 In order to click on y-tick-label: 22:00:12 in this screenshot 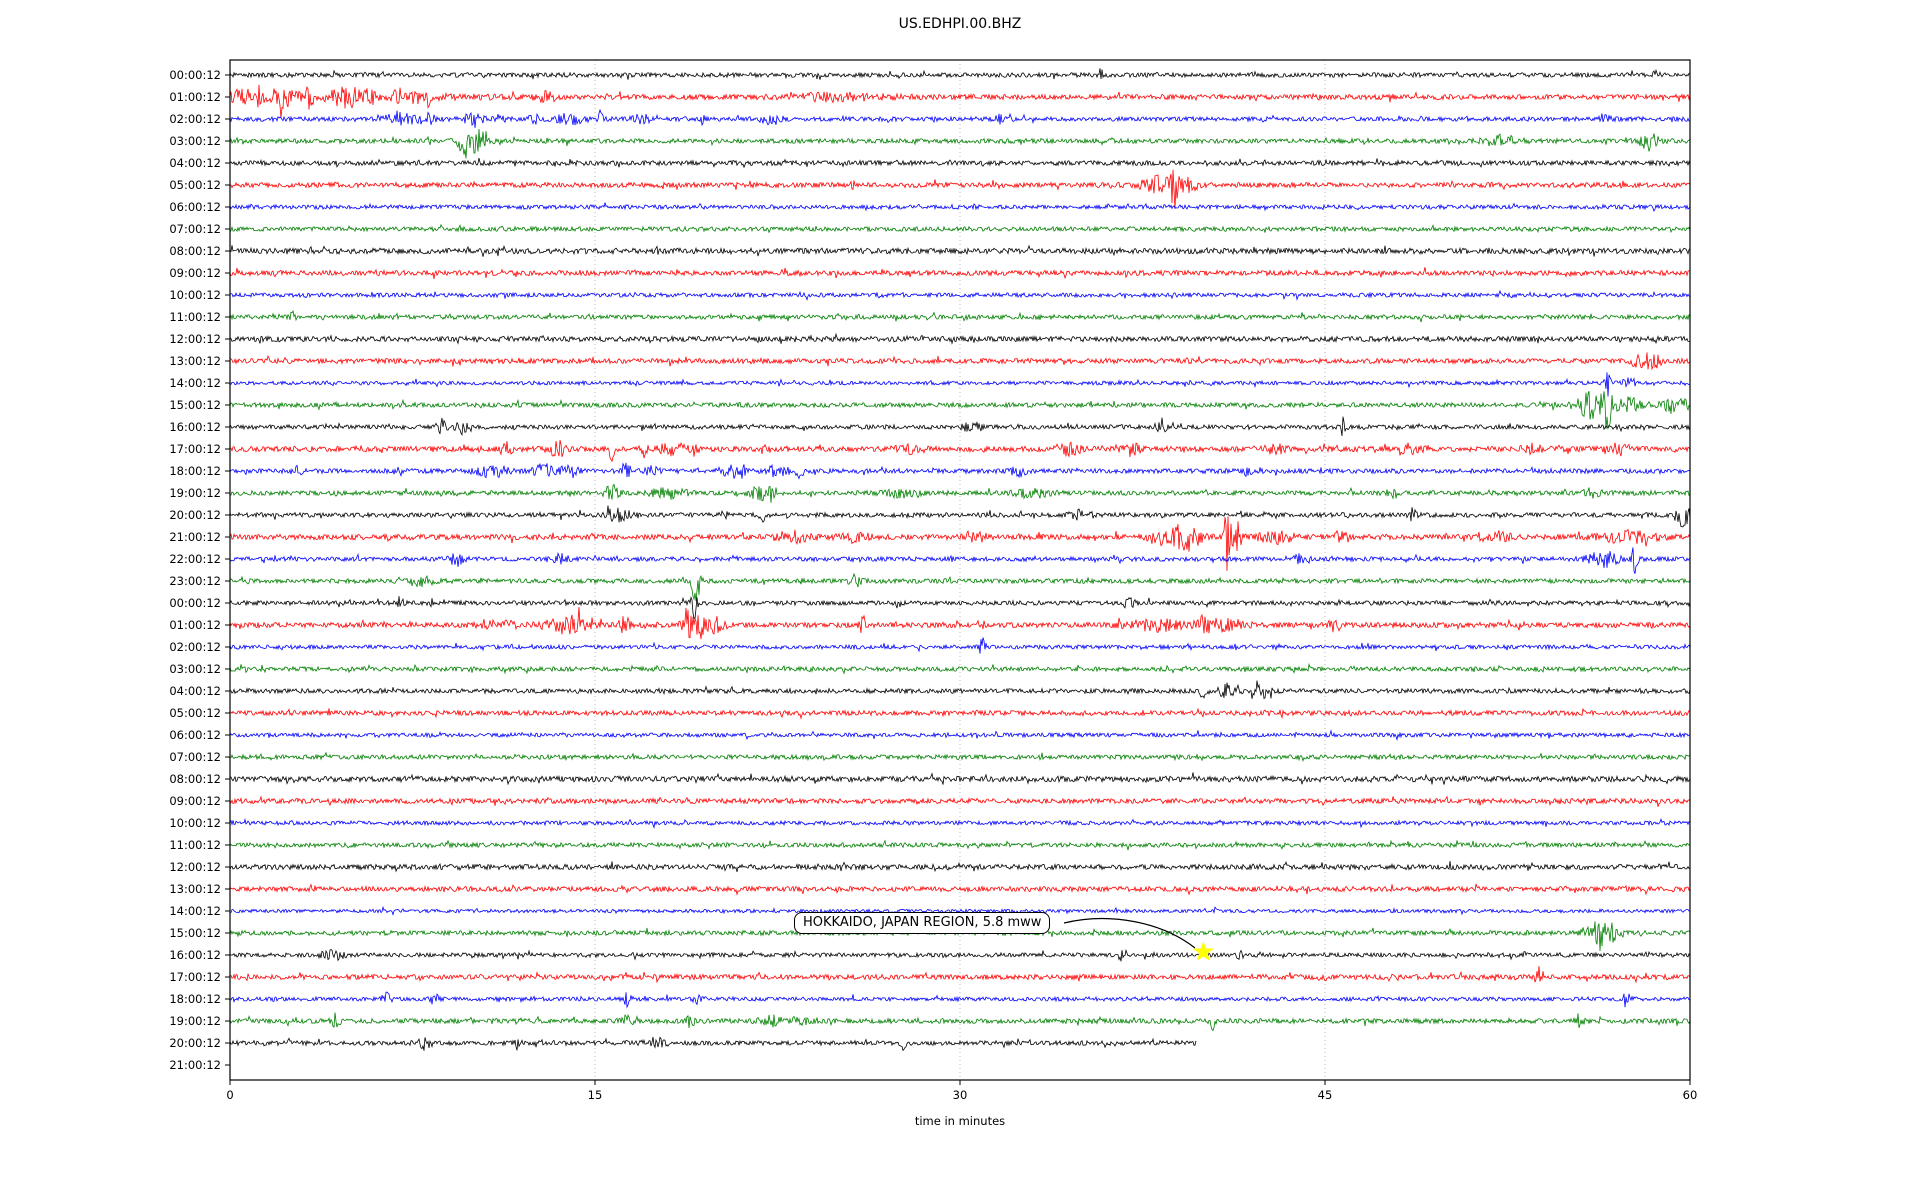, I will do `click(195, 559)`.